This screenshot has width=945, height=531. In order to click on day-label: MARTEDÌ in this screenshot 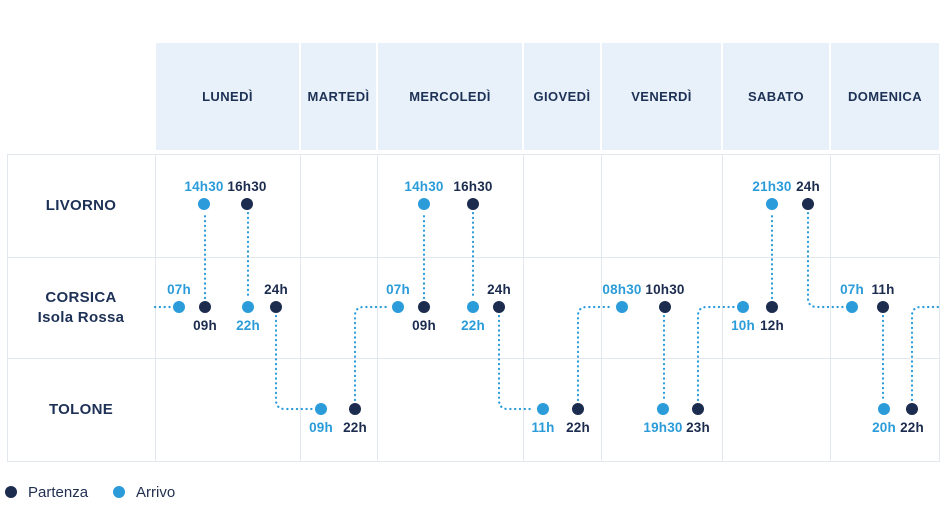, I will do `click(338, 96)`.